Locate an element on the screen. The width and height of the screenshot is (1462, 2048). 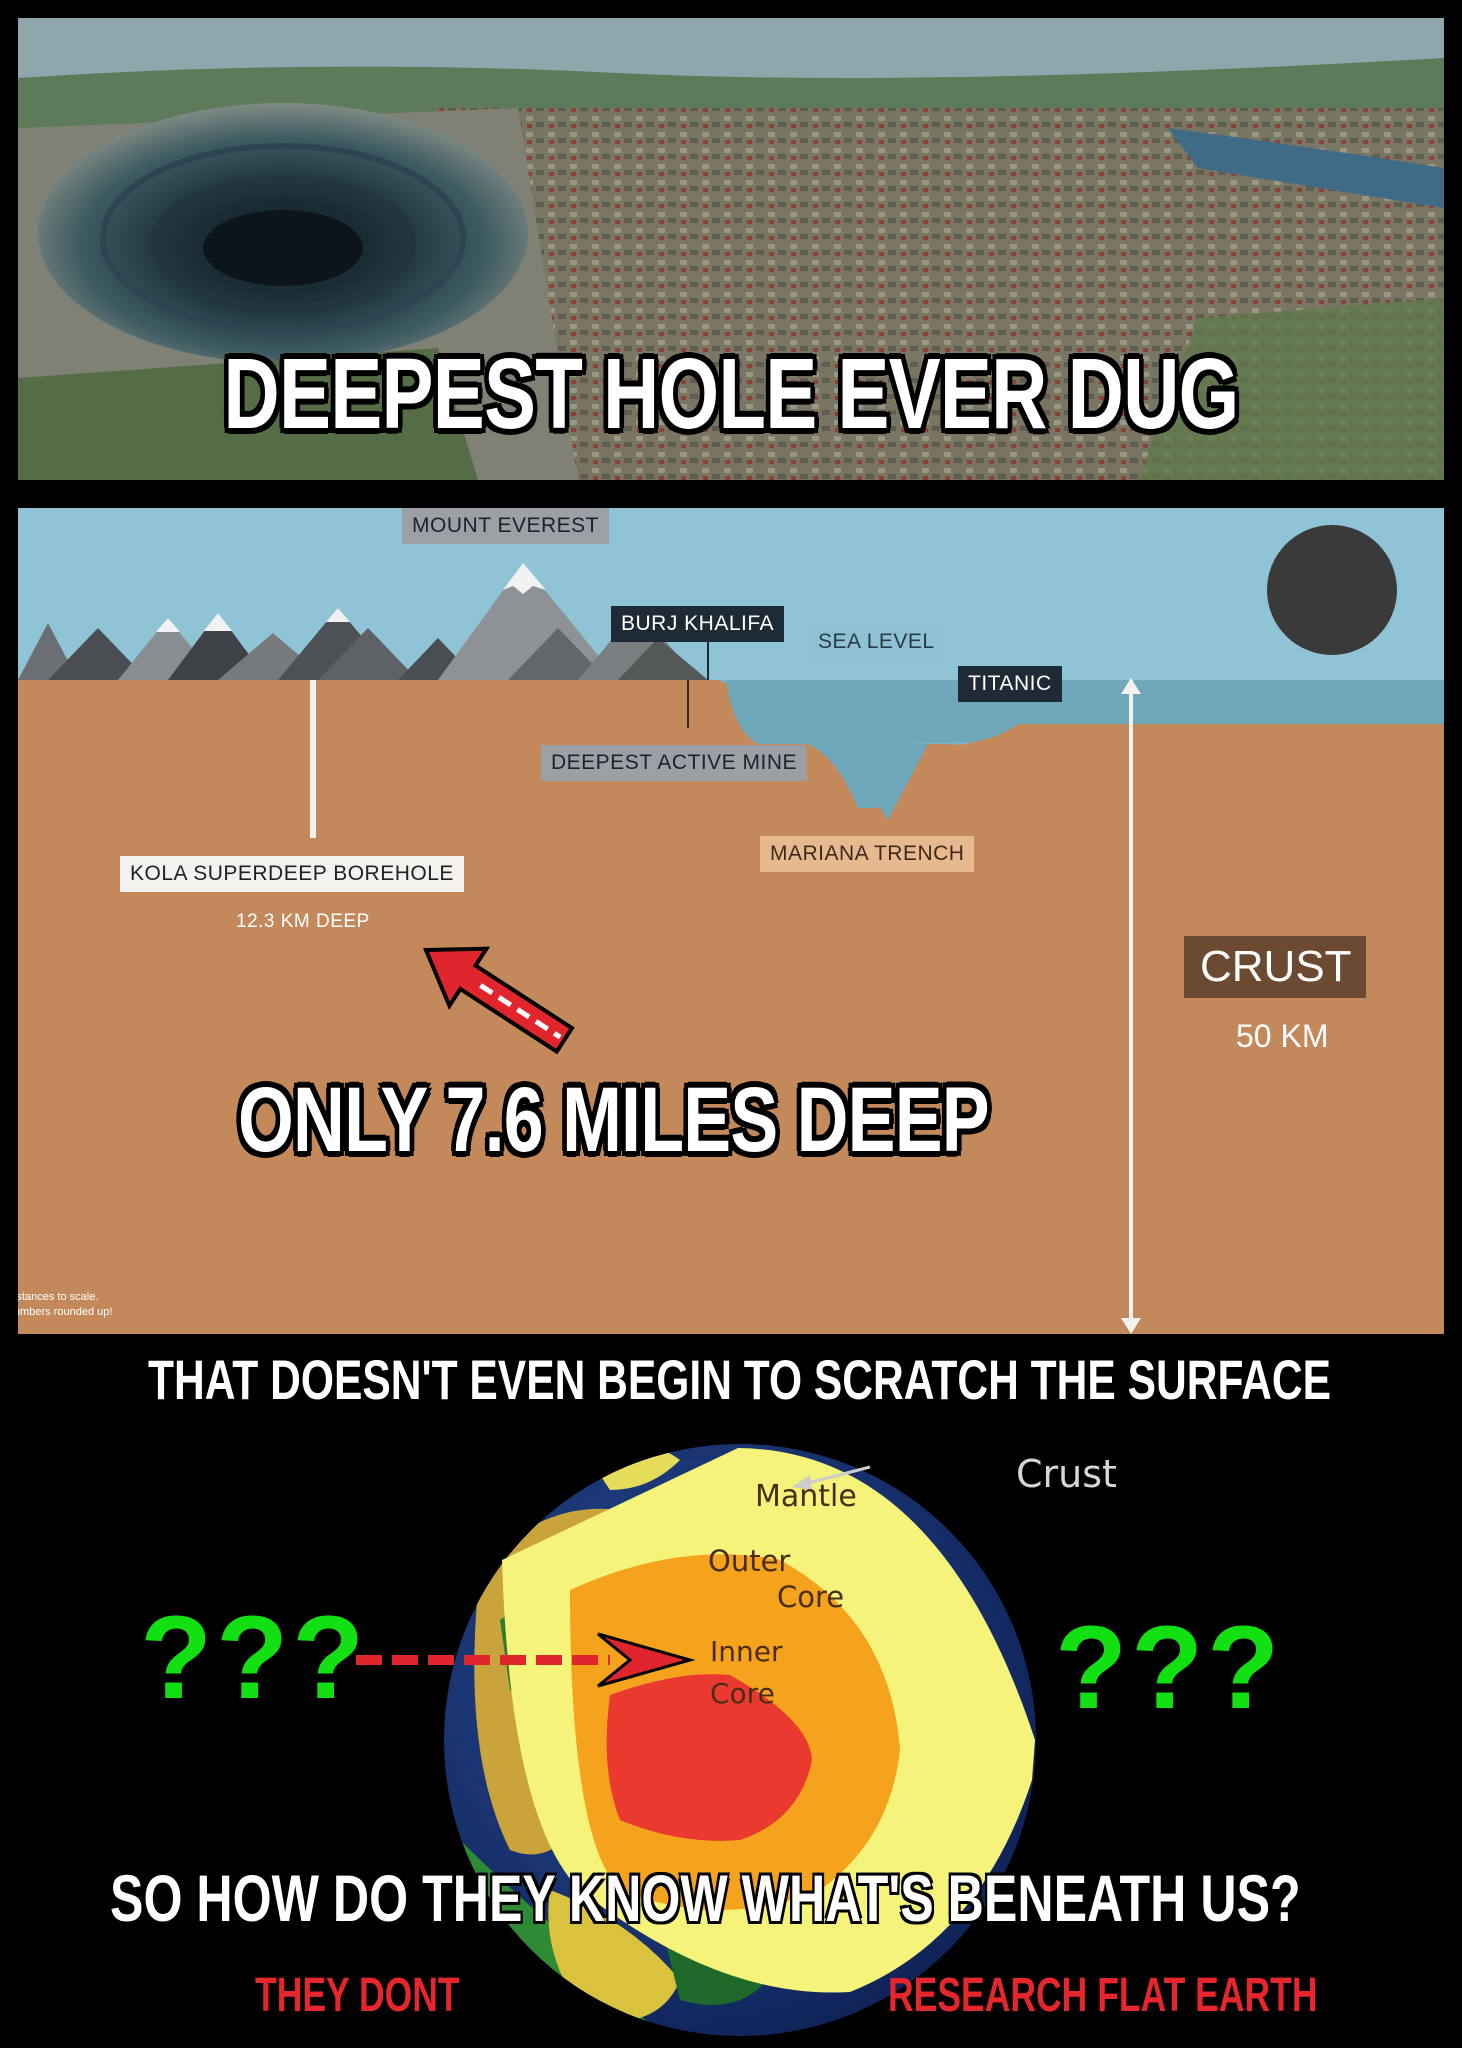
scale-circle is located at coordinates (1332, 590).